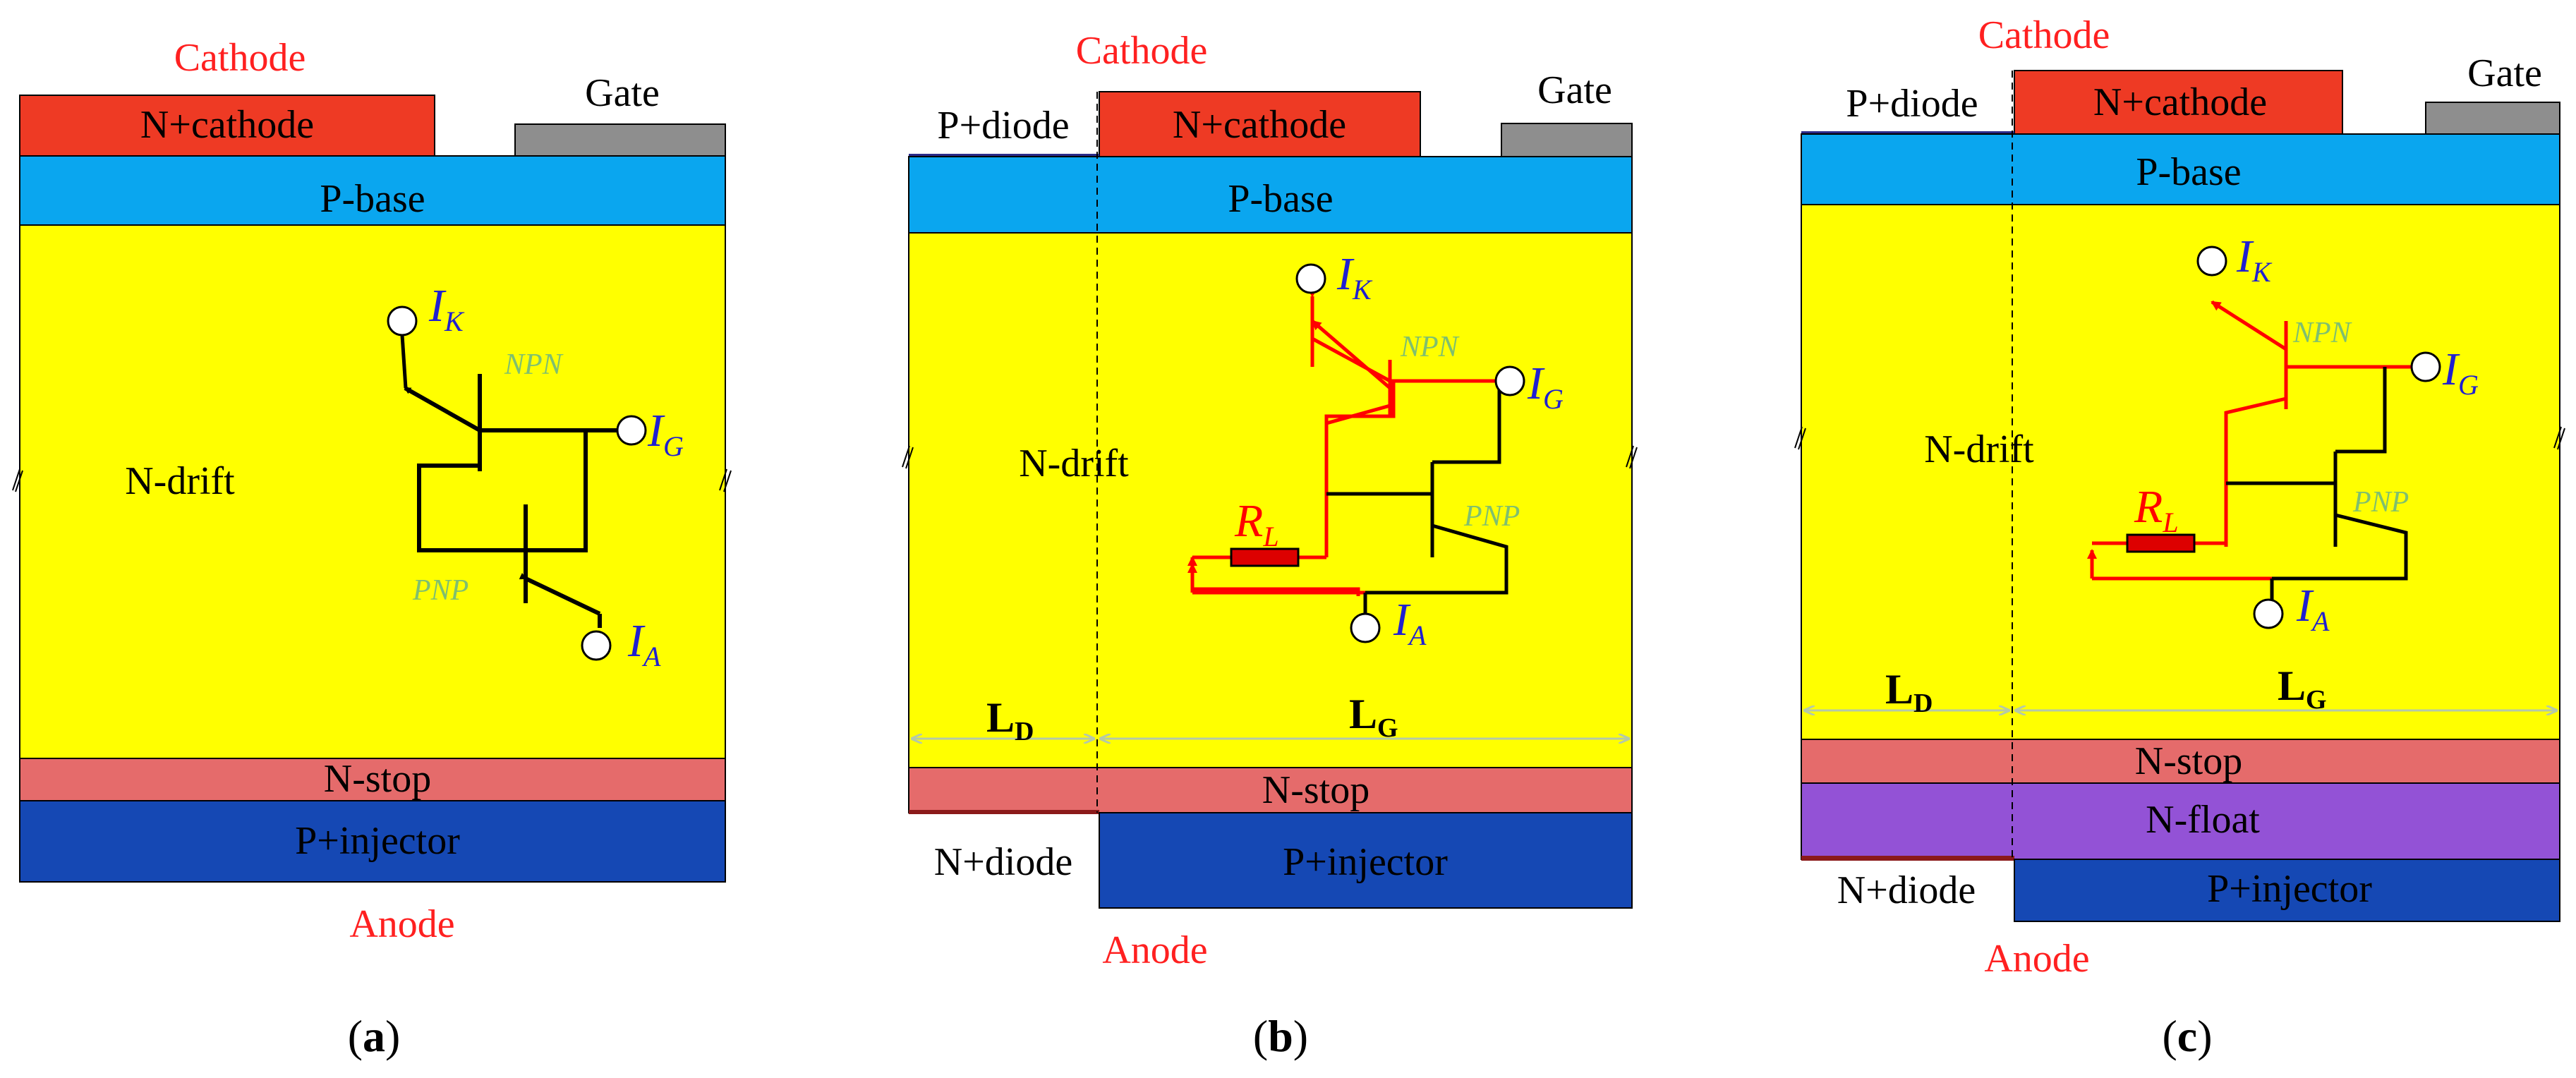 The image size is (2576, 1078). Describe the element at coordinates (1410, 622) in the screenshot. I see `b-ia-symbol: IA` at that location.